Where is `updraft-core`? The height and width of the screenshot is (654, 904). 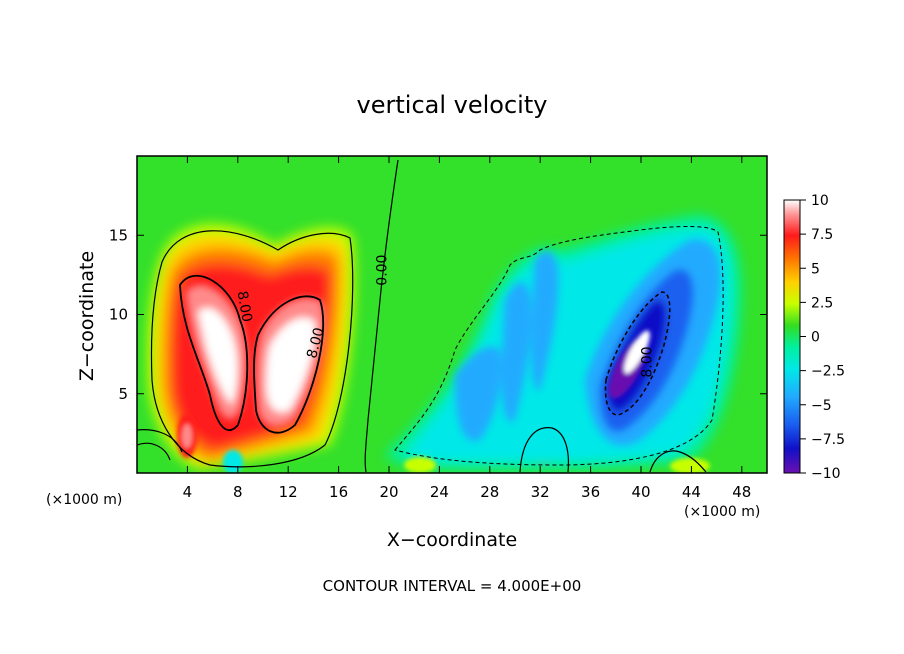 updraft-core is located at coordinates (255, 355).